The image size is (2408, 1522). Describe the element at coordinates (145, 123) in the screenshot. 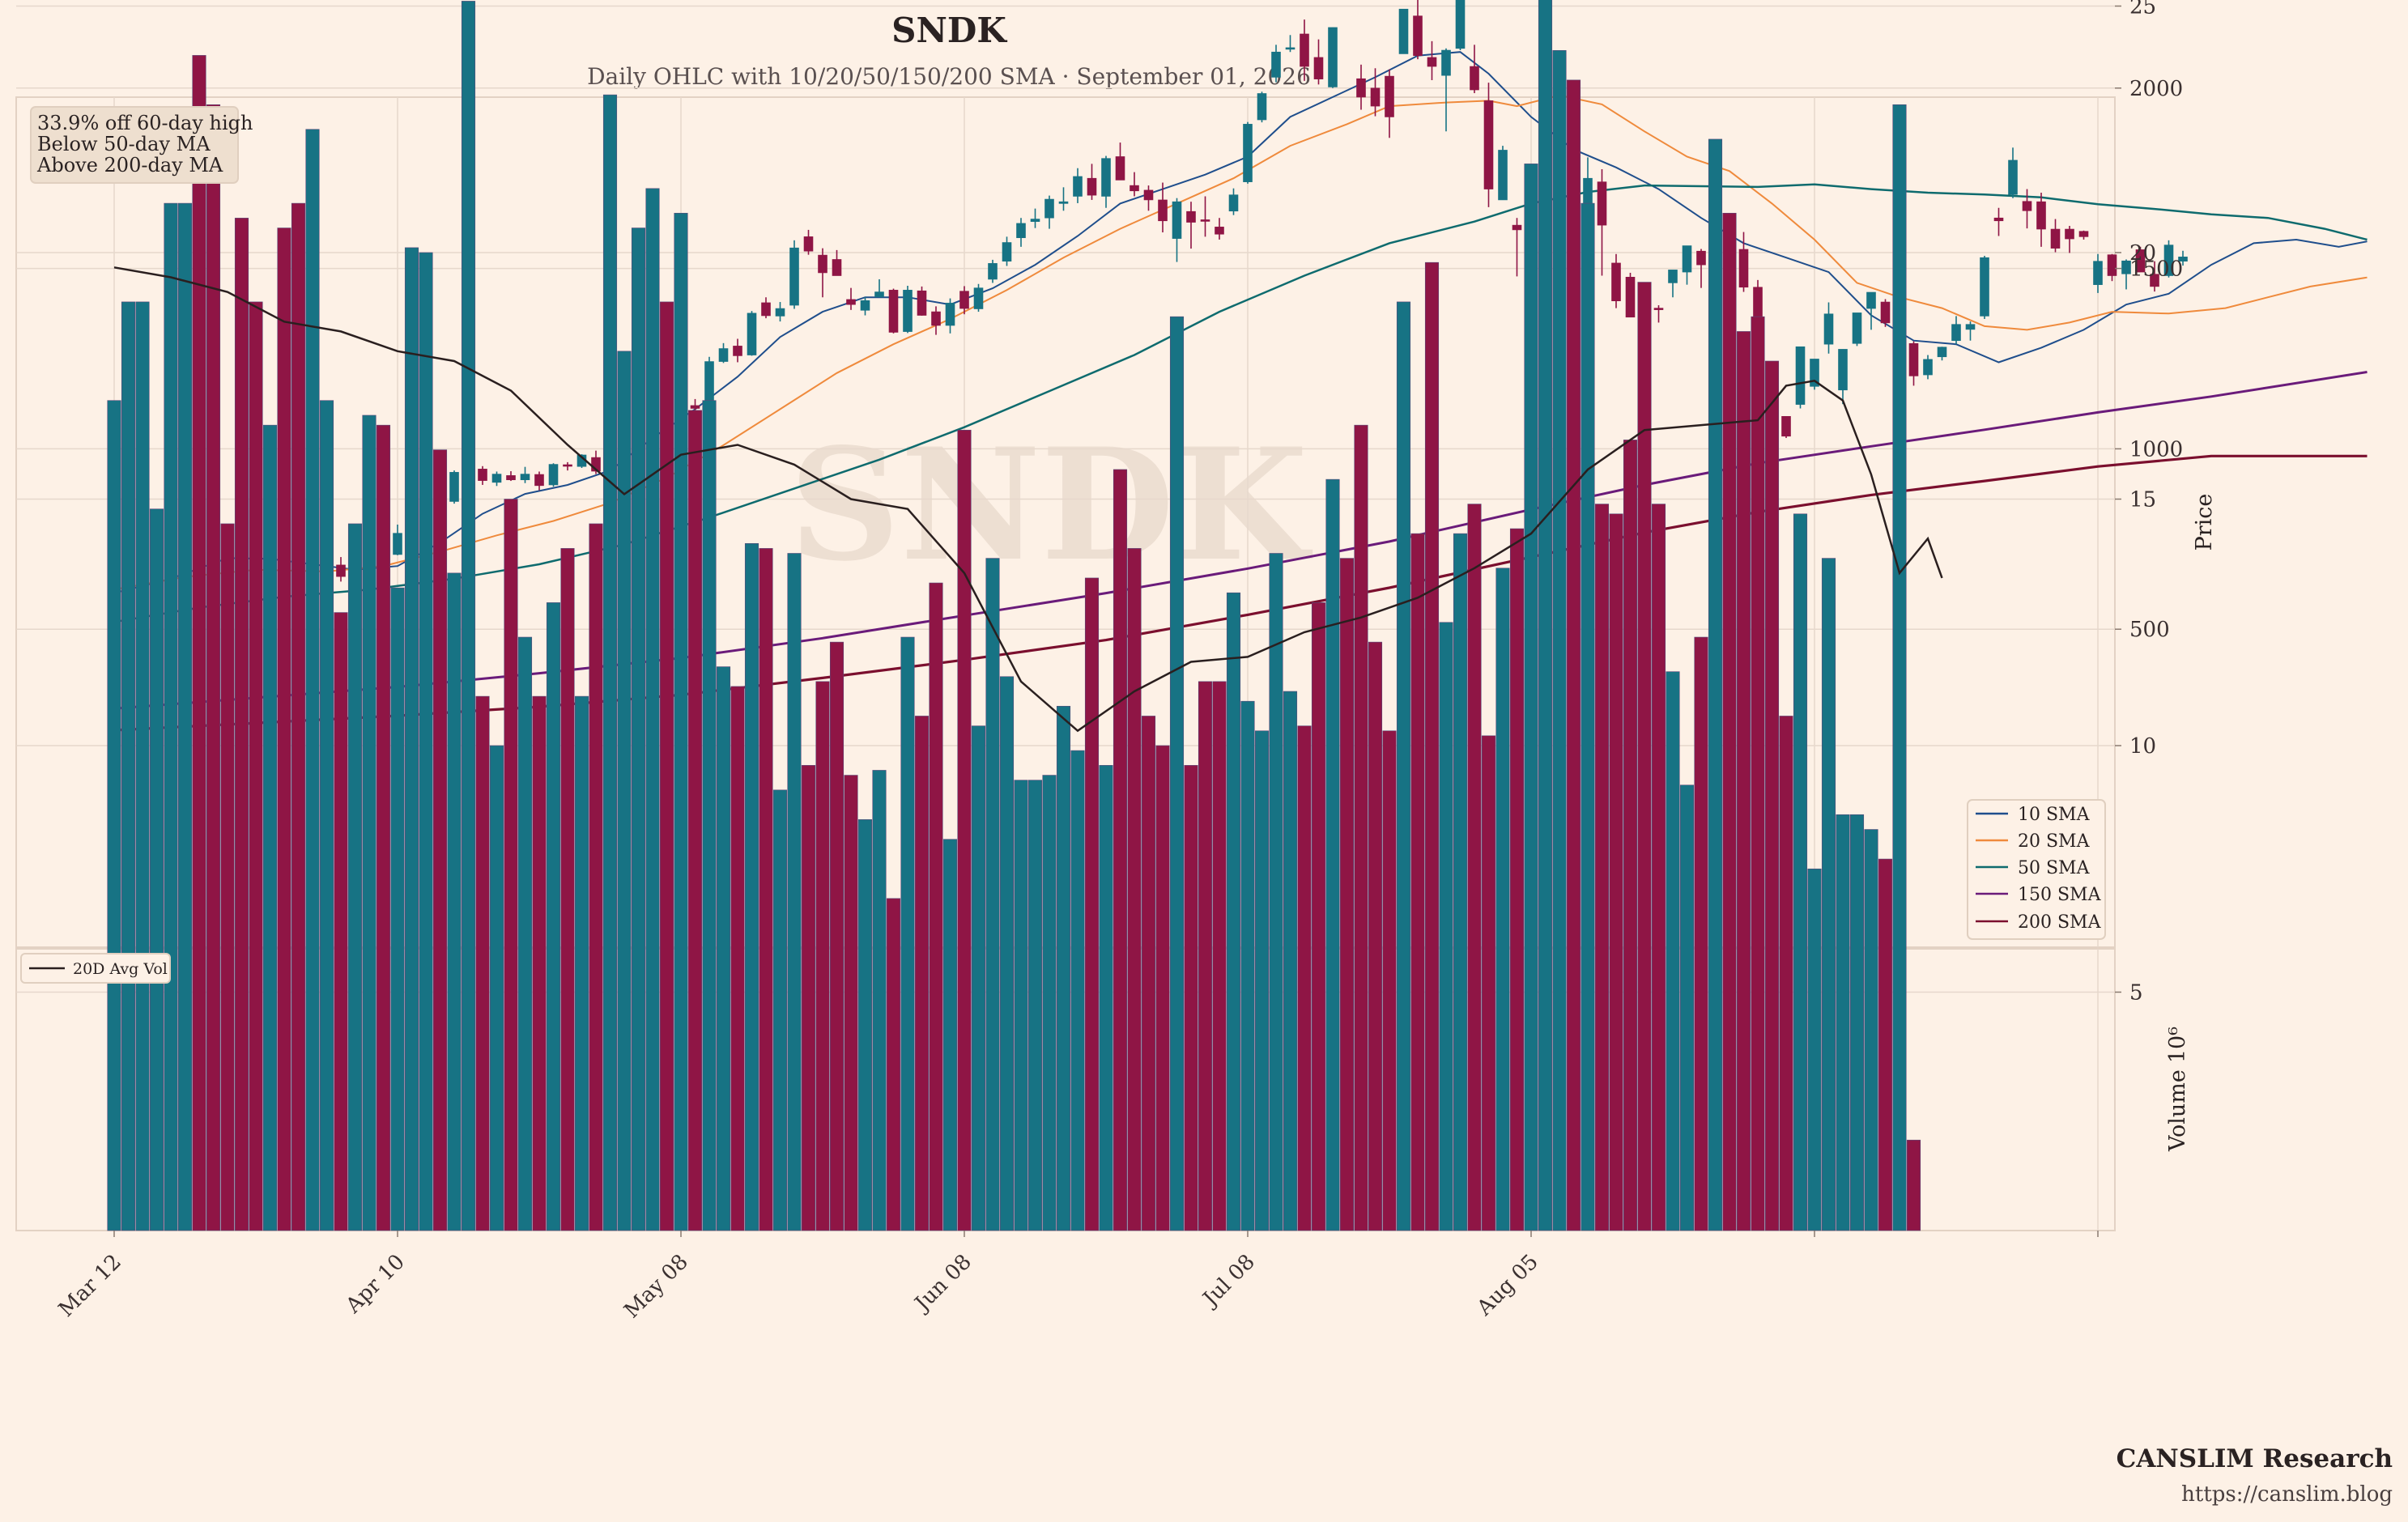

I see `annotation-line-1: 33.9% off 60-day high` at that location.